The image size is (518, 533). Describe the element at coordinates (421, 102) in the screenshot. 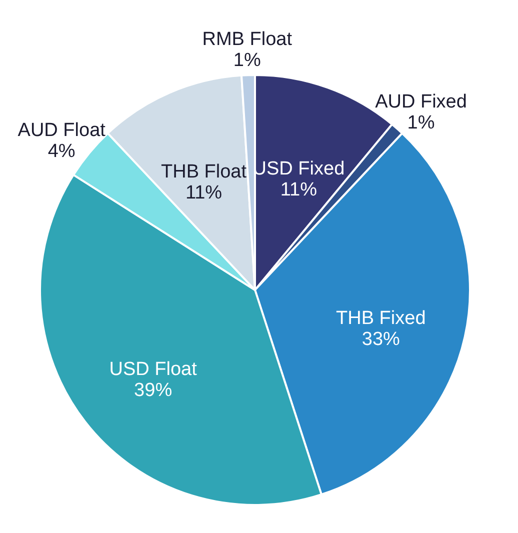

I see `slice-label: AUD Fixed` at that location.